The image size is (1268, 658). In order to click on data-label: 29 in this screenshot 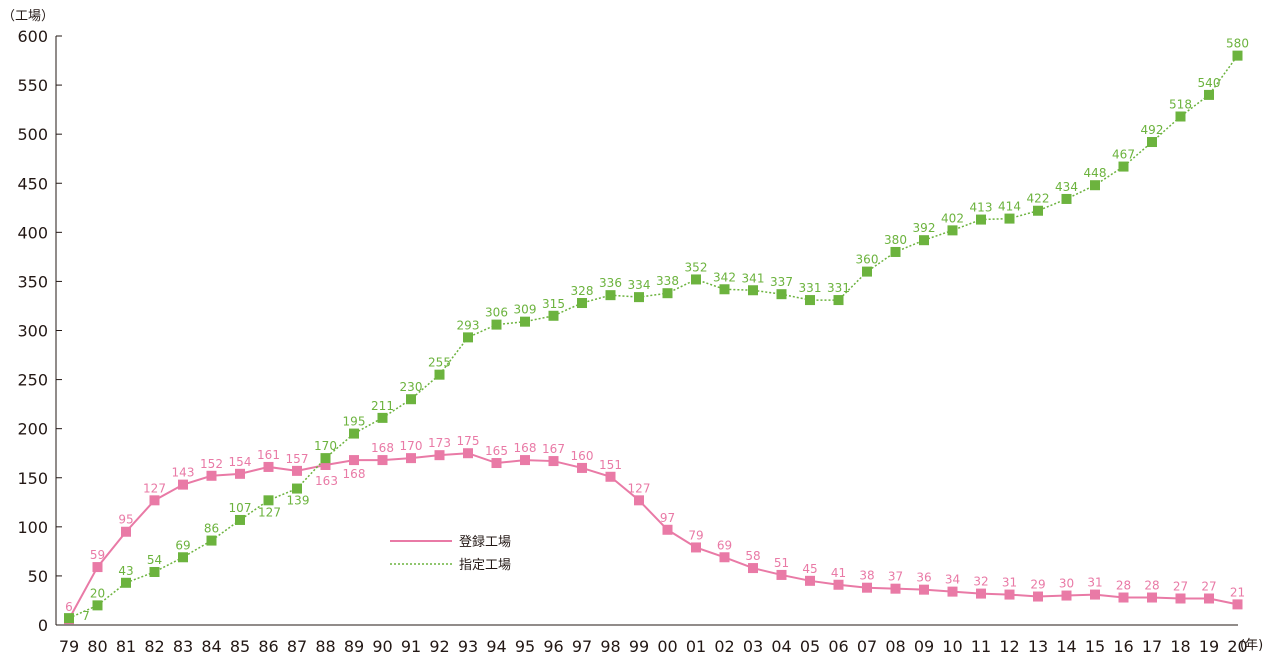, I will do `click(1037, 585)`.